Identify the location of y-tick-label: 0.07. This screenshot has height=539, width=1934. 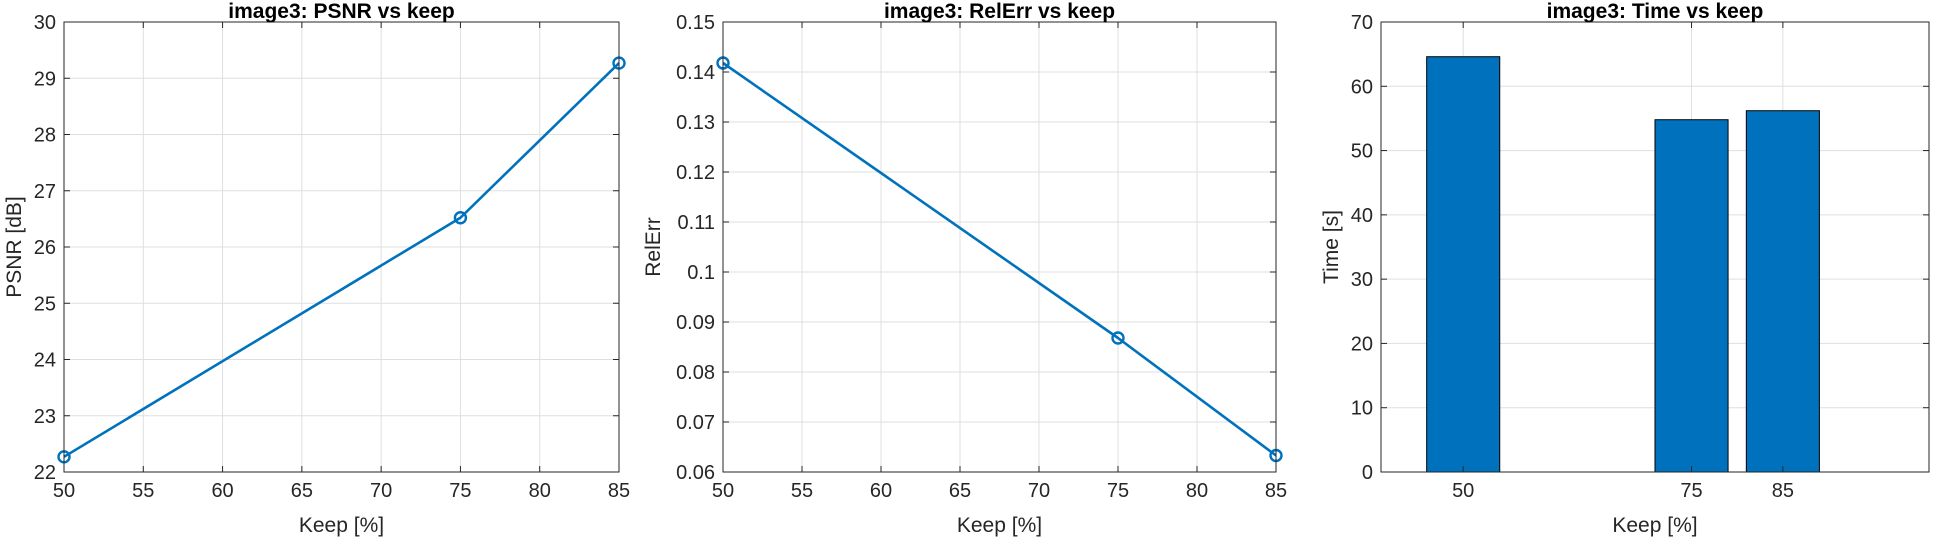
(695, 423).